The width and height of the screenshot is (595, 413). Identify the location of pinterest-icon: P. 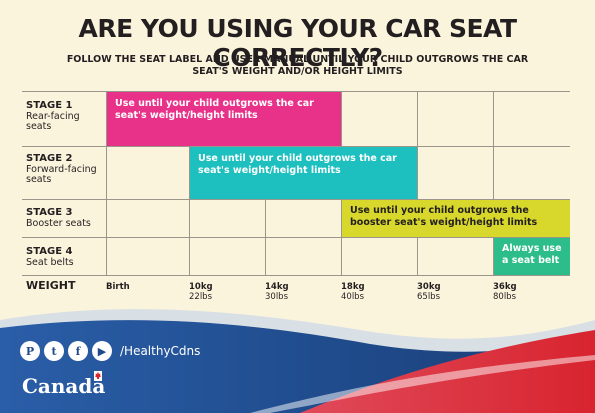
(30, 351).